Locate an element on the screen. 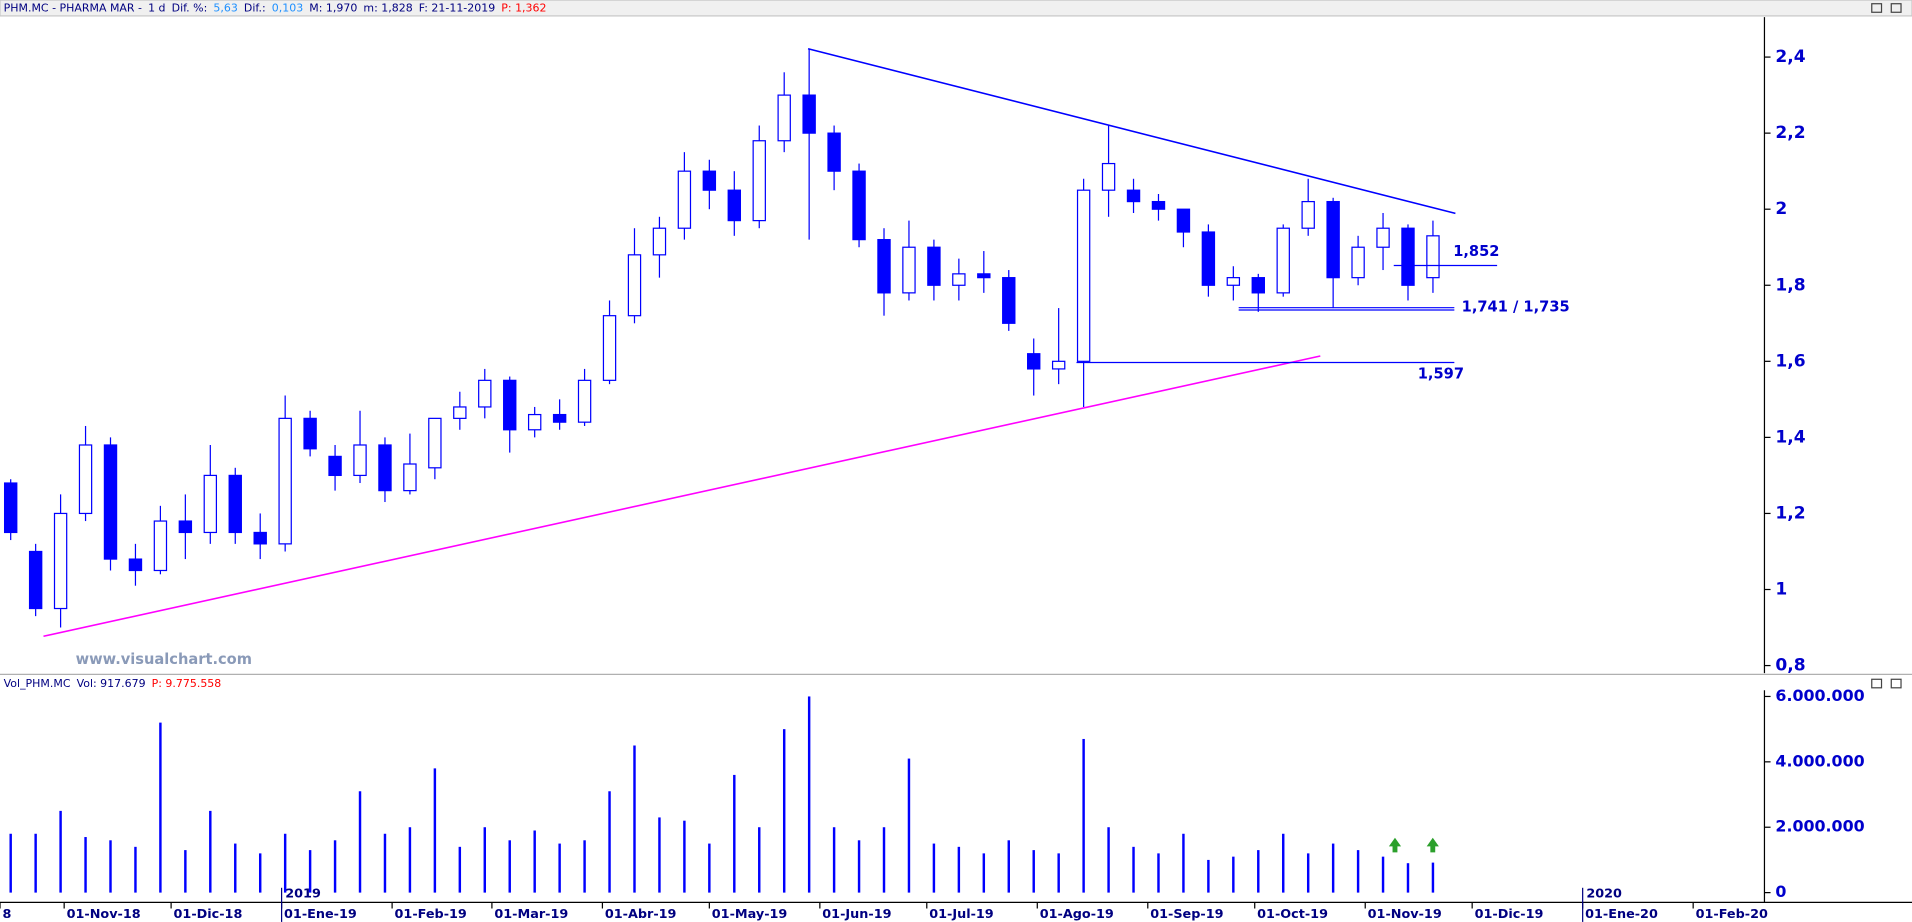 The image size is (1912, 922). header-text: Vol_PHM.MC Vol: 917.679 P: 9.775.558 is located at coordinates (113, 683).